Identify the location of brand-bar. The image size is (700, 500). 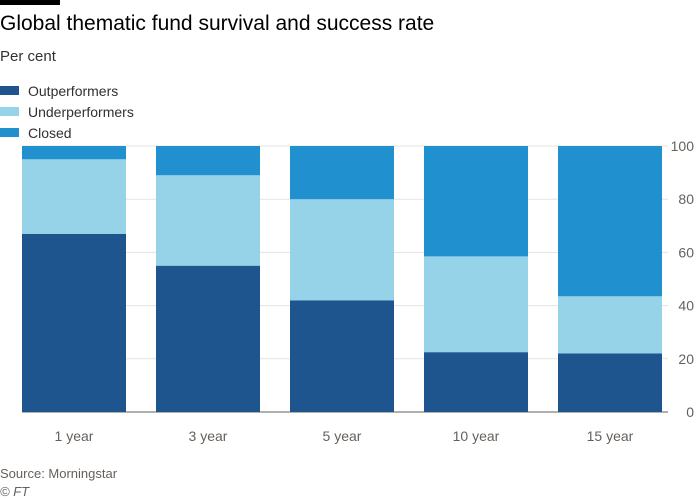
(30, 2).